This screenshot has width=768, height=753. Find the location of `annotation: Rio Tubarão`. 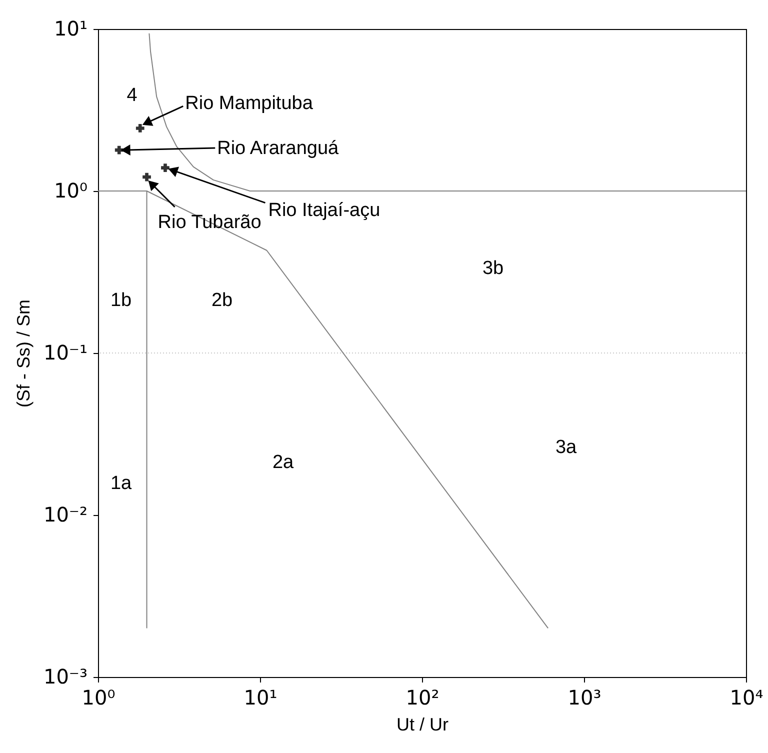

annotation: Rio Tubarão is located at coordinates (210, 223).